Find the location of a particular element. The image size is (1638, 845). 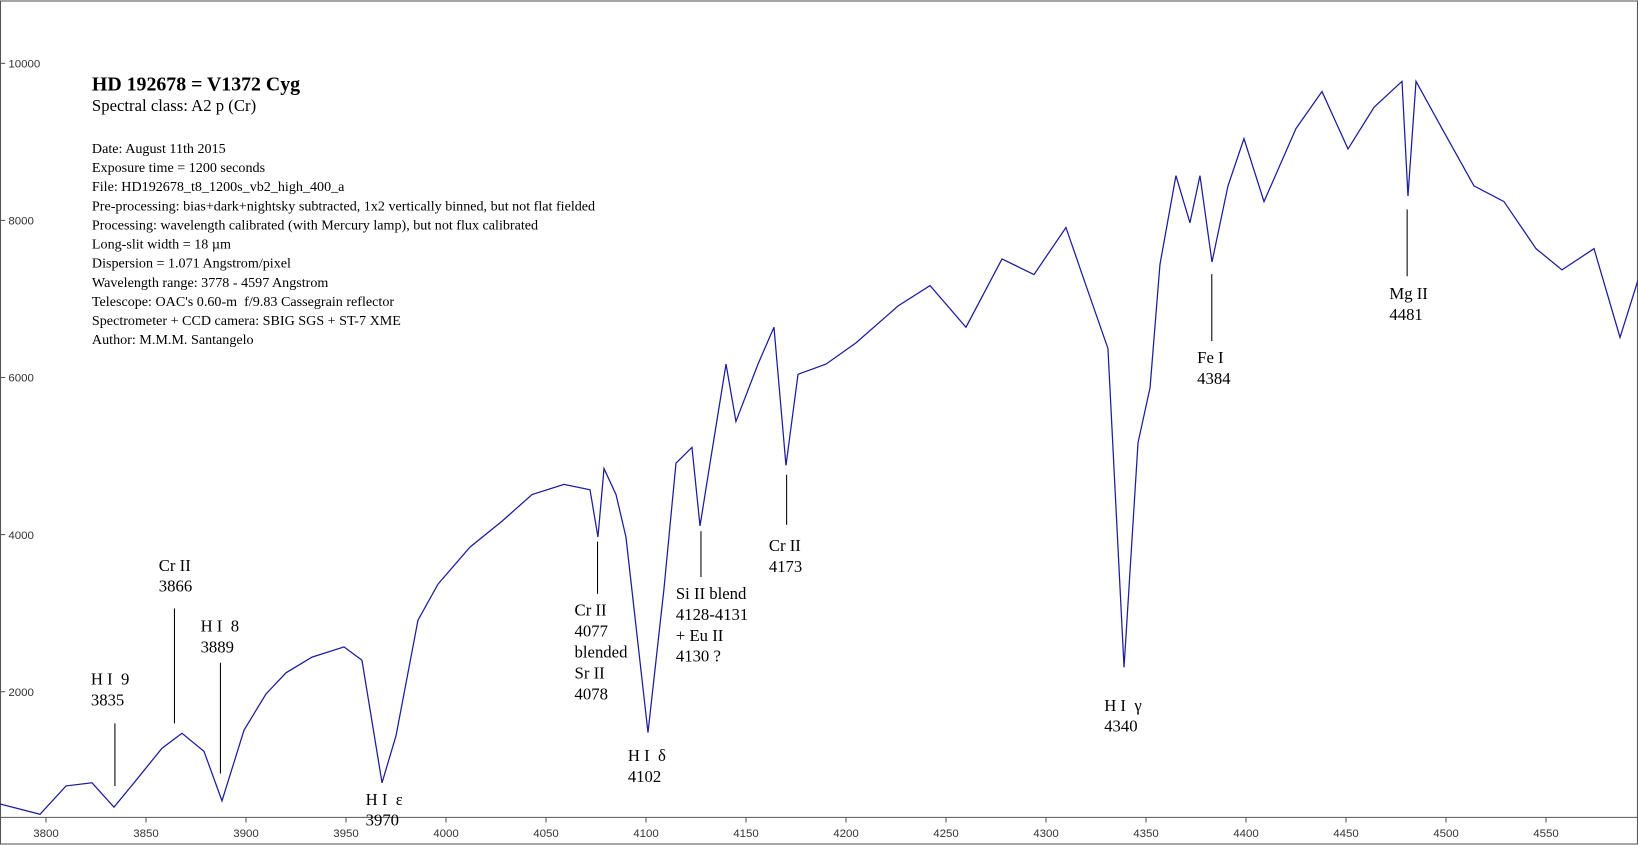

x-tick-label: 4350 is located at coordinates (1146, 834).